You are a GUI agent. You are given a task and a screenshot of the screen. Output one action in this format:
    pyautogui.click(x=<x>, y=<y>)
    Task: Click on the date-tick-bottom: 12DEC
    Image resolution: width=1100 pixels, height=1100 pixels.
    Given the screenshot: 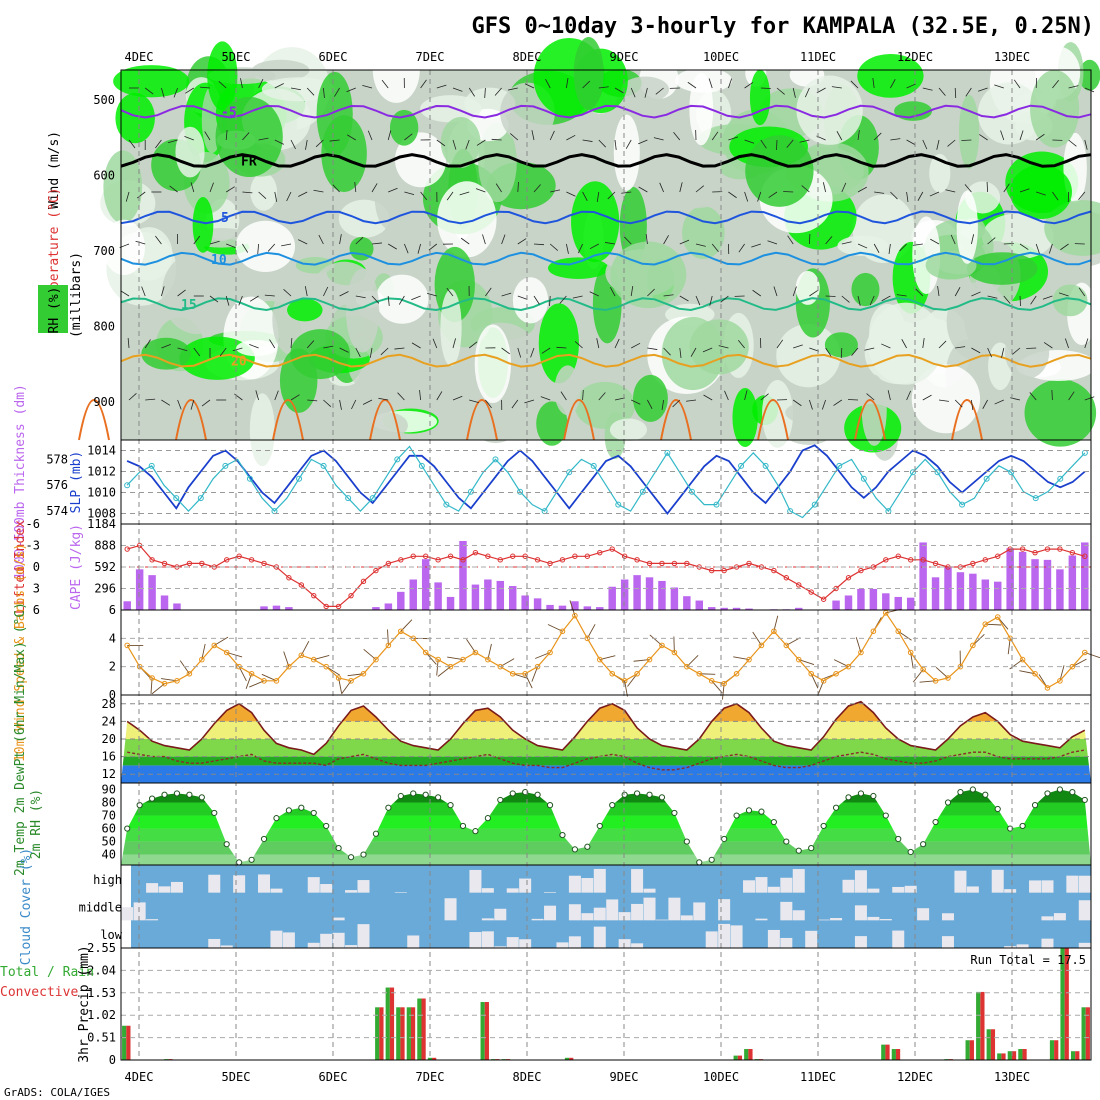 What is the action you would take?
    pyautogui.click(x=915, y=1077)
    